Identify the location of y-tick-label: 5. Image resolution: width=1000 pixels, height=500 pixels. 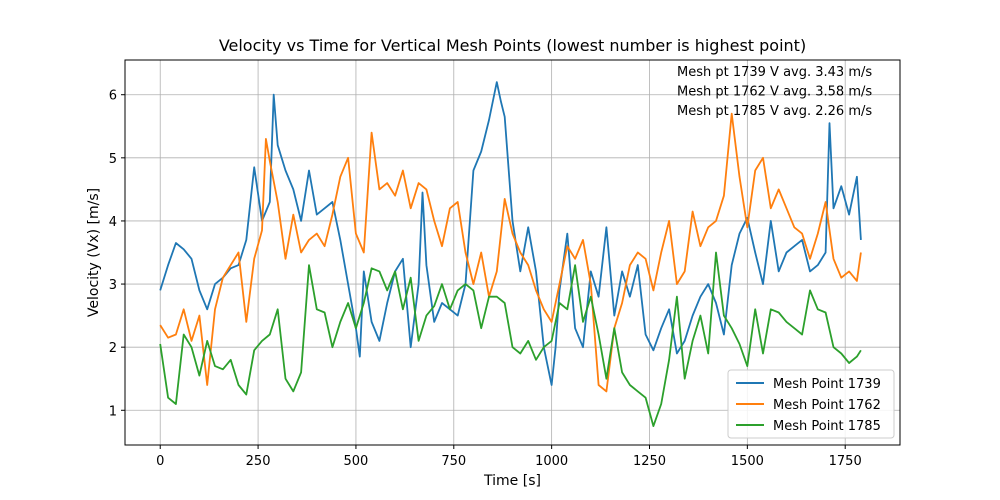
(113, 159).